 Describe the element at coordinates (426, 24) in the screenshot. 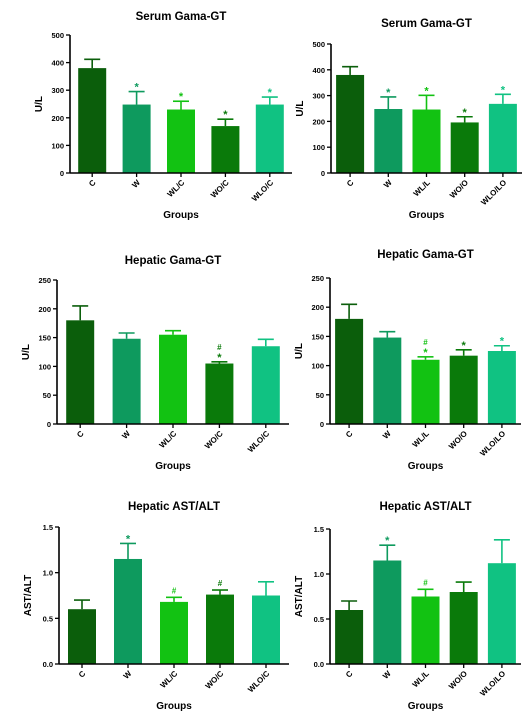

I see `chart-title: Serum Gama-GT` at that location.